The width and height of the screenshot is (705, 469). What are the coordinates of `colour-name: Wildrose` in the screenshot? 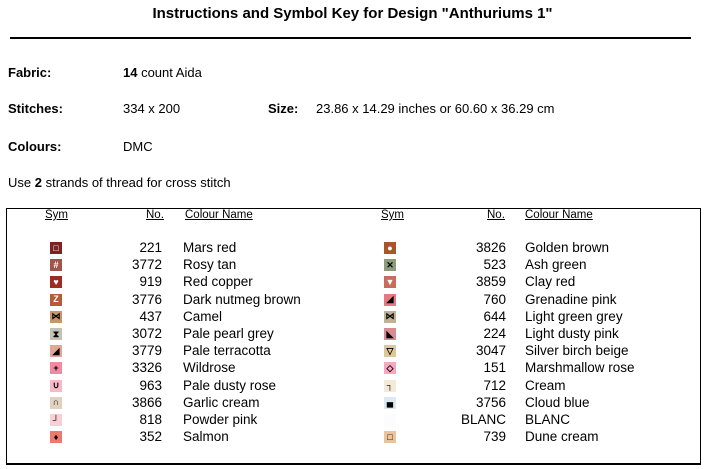 It's located at (209, 368).